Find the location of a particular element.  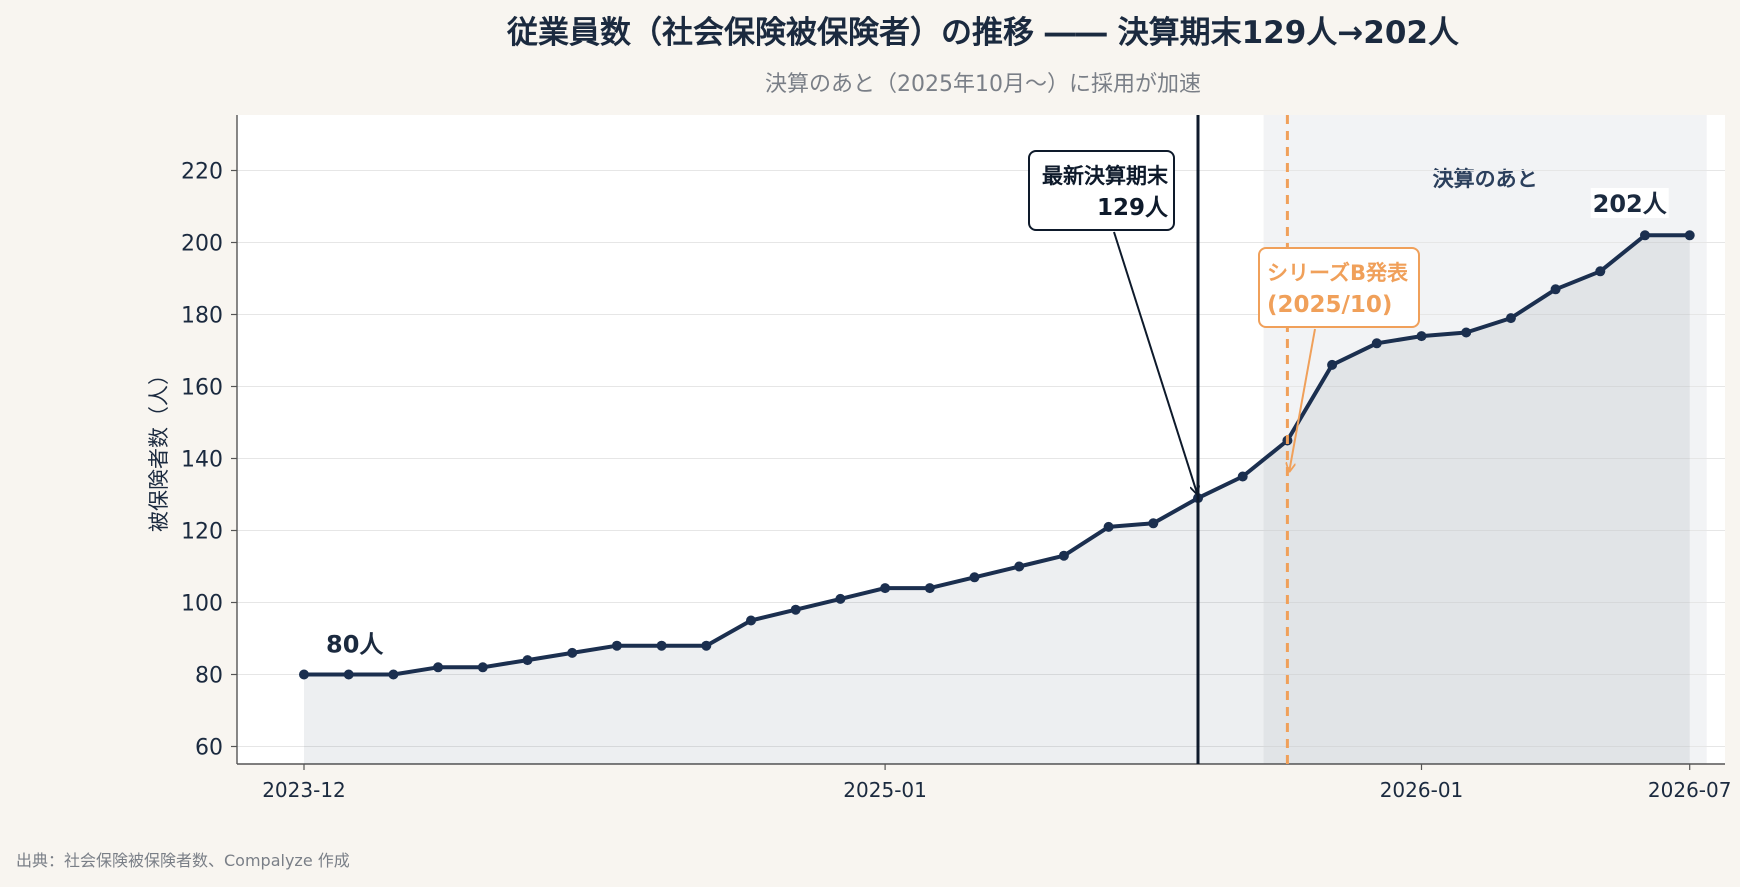

chart-title: 従業員数（社会保険被保険者）の推移 ―― 決算期末129人→202人 is located at coordinates (982, 33).